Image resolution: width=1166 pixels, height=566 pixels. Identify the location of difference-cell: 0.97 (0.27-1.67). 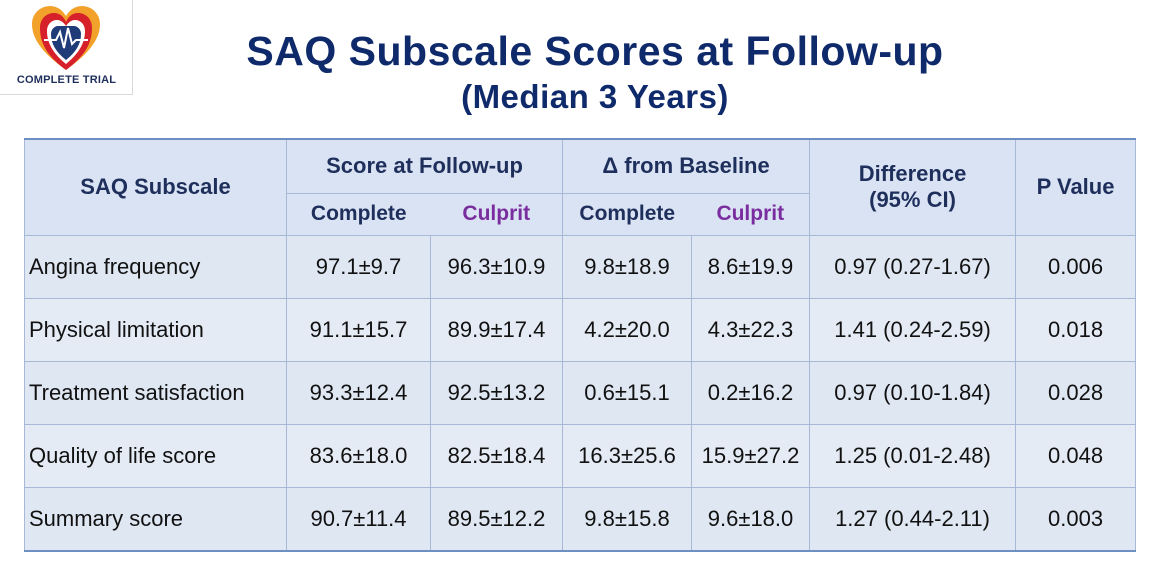
(913, 266).